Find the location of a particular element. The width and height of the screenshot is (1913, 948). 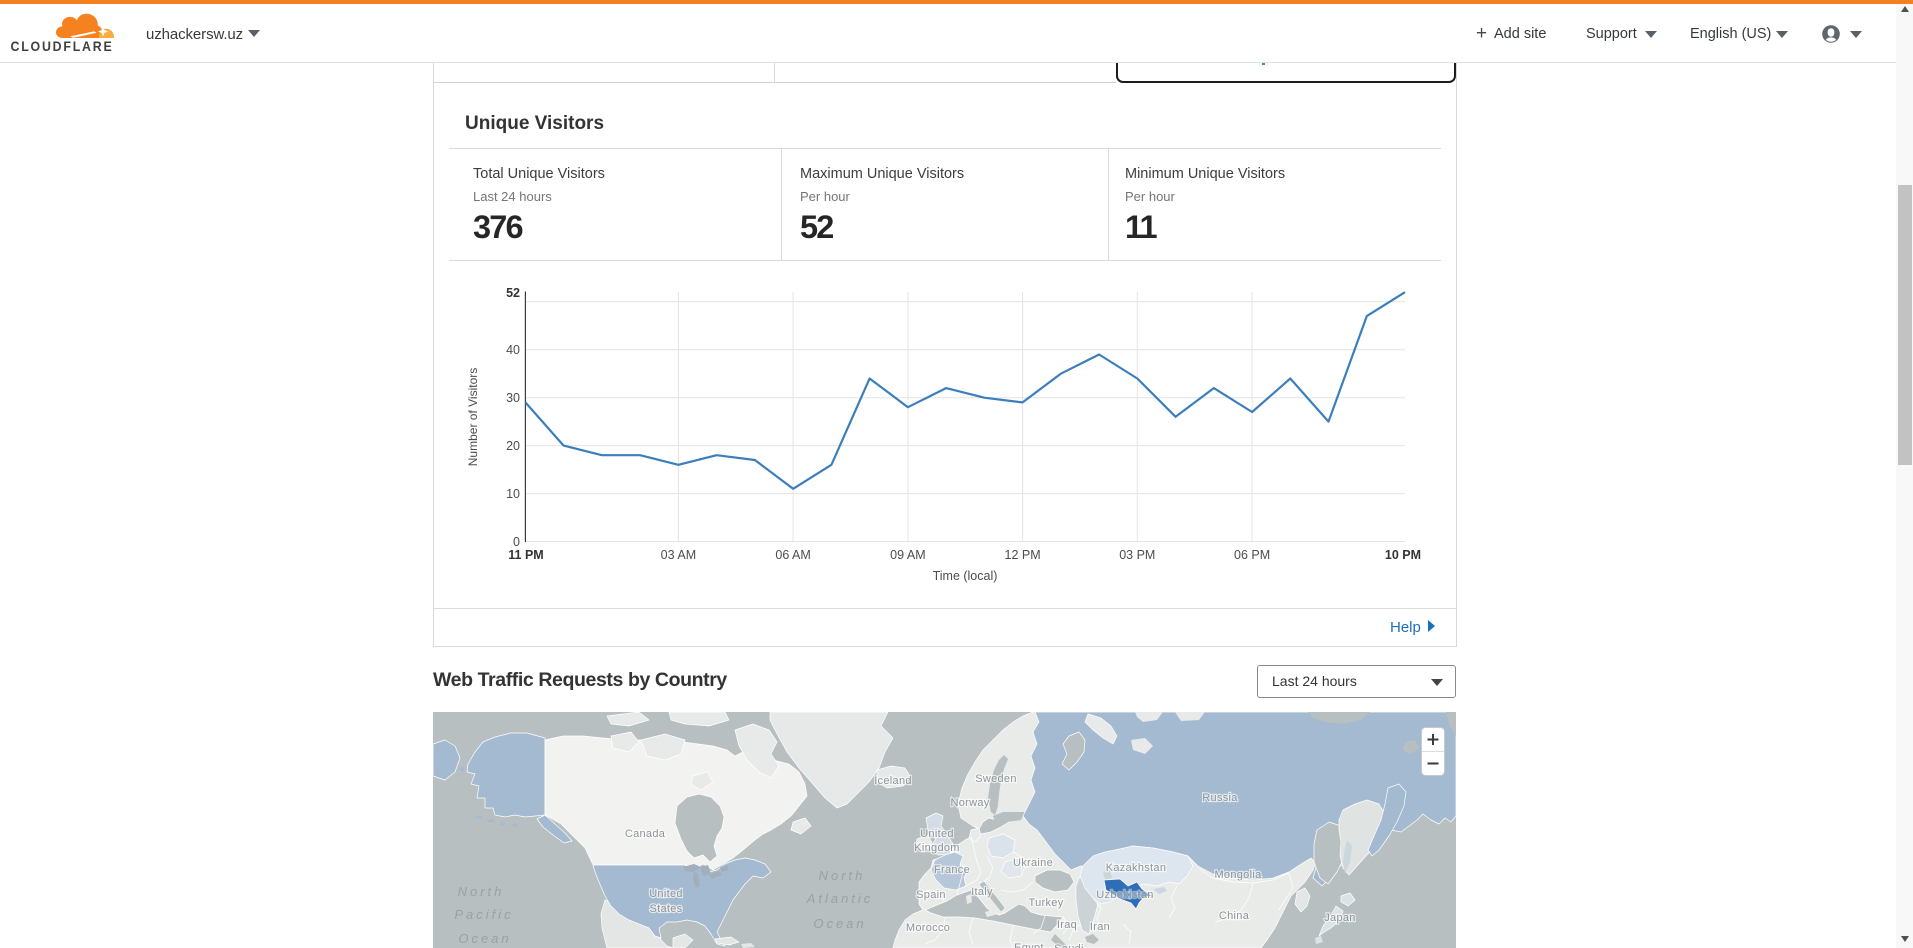

svg-text: Iceland is located at coordinates (893, 781).